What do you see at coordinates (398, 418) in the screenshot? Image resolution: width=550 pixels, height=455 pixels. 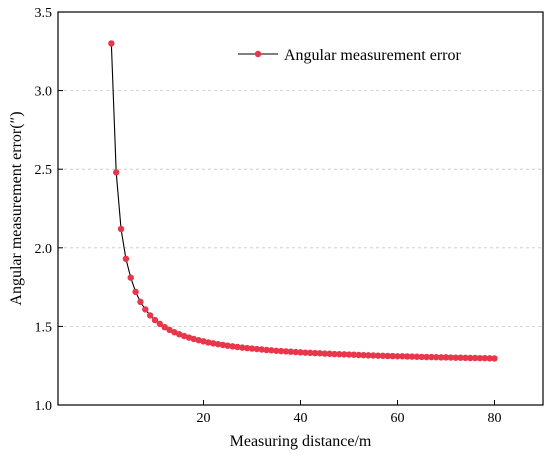 I see `x-tick-label: 60` at bounding box center [398, 418].